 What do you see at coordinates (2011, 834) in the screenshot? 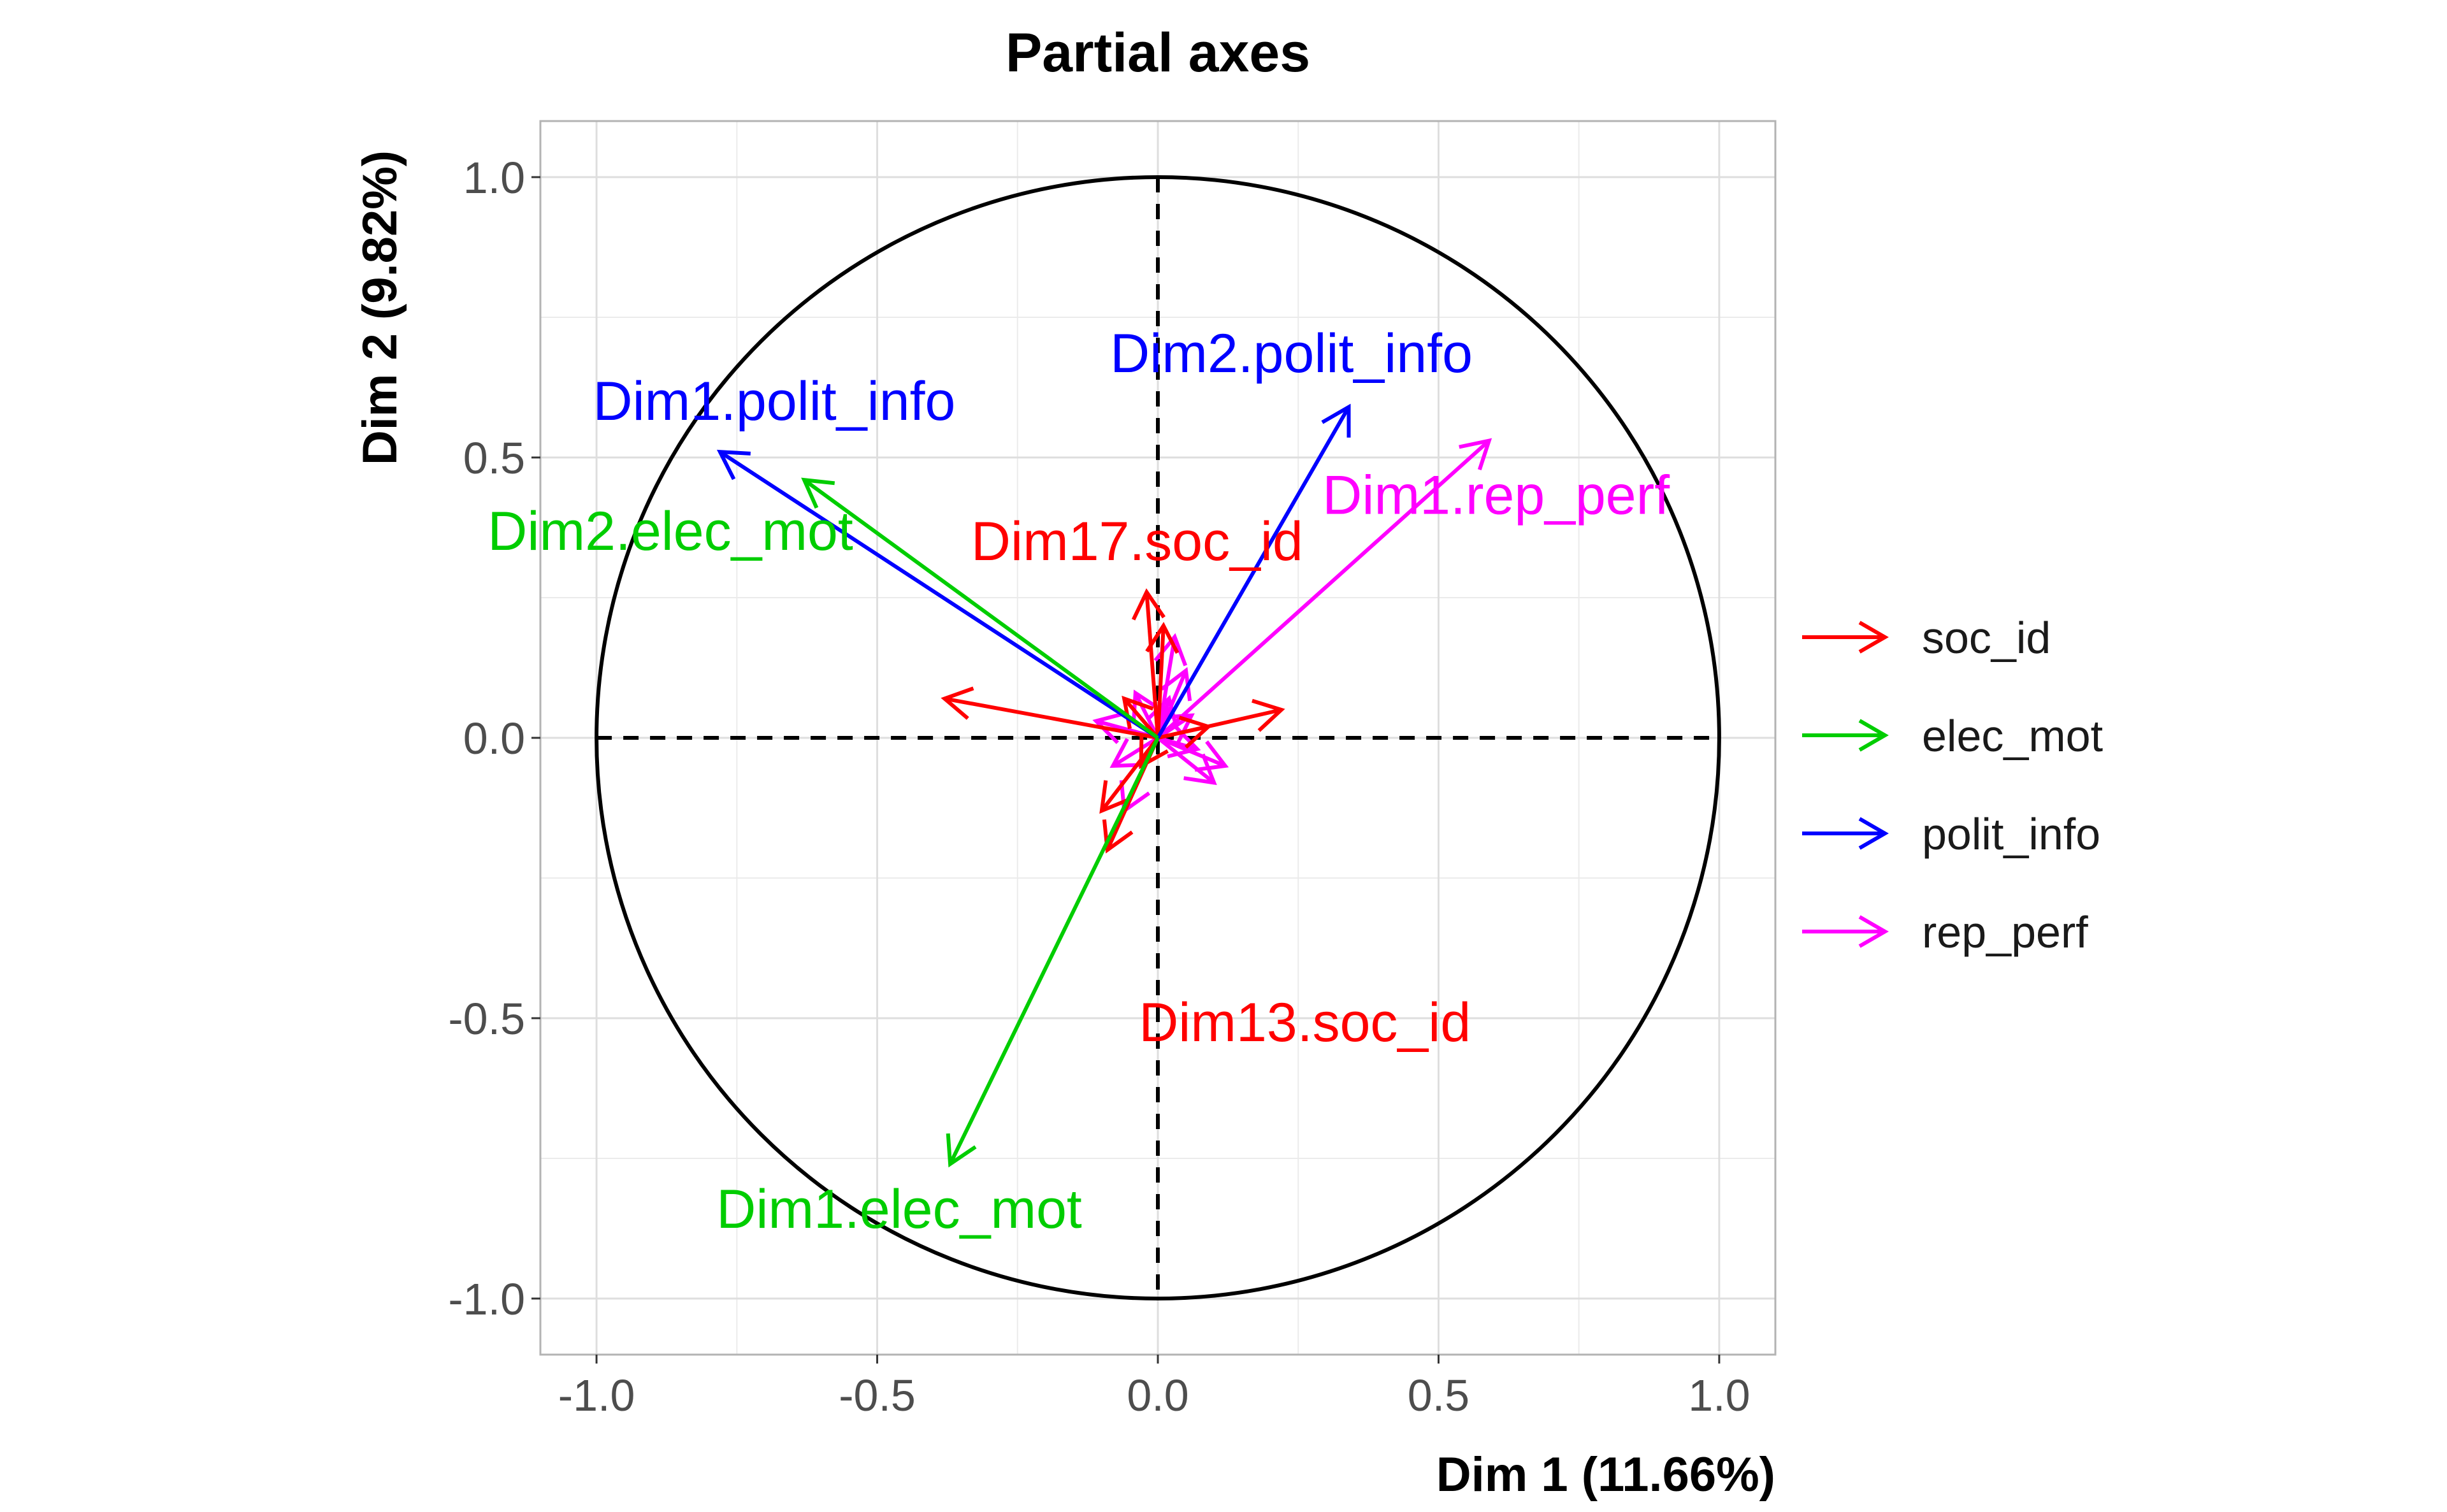
I see `legend-label-polit_info: polit_info` at bounding box center [2011, 834].